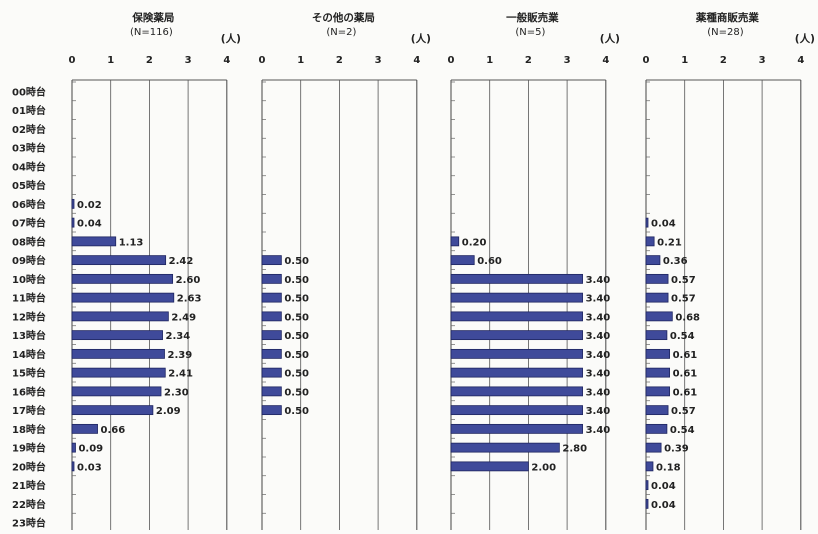 This screenshot has width=818, height=534. I want to click on category-label: 08時台, so click(29, 241).